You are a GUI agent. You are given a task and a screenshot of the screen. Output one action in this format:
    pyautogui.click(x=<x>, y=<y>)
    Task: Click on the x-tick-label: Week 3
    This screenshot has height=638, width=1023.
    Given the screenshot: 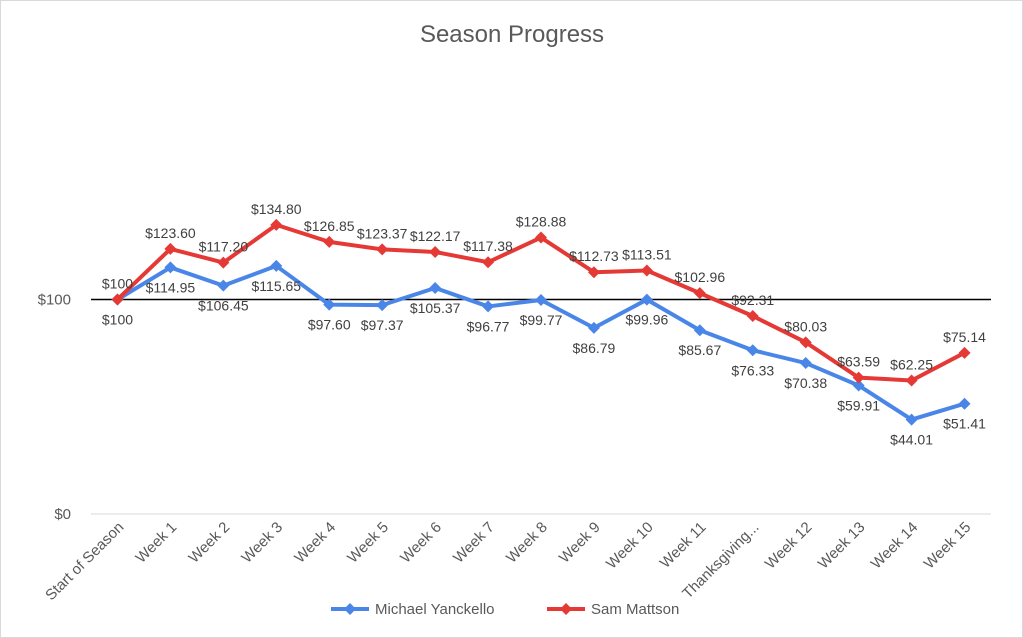 What is the action you would take?
    pyautogui.click(x=262, y=543)
    